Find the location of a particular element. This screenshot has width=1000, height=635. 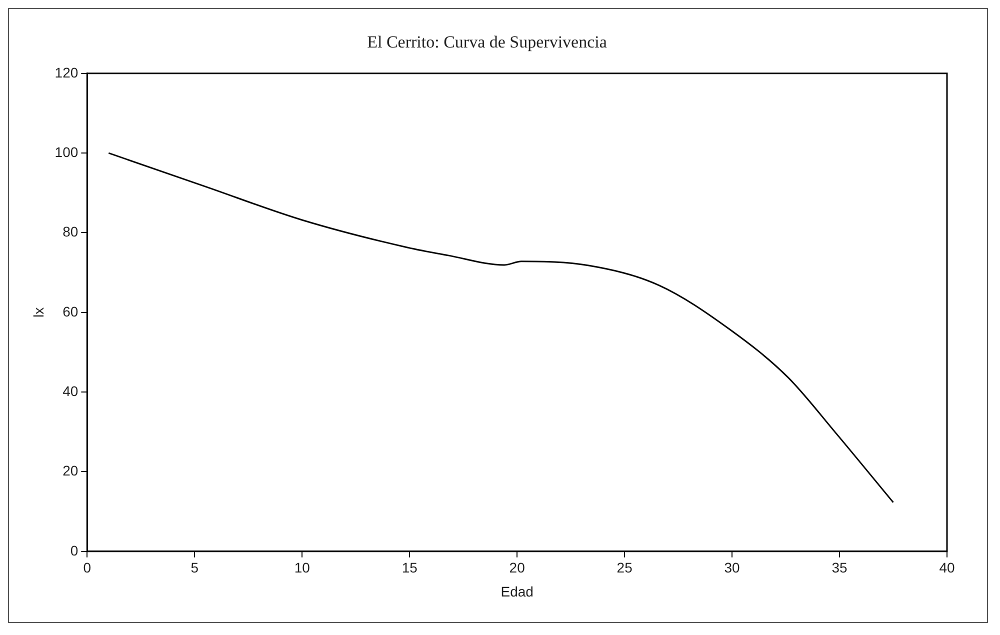

x-tick-label: 15 is located at coordinates (410, 568).